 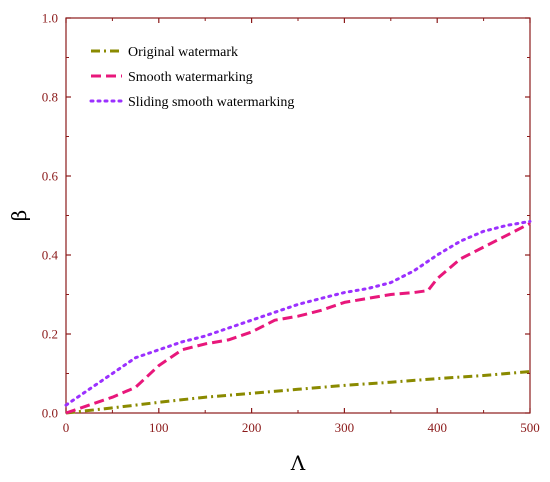 I want to click on y-tick-label: 0.2, so click(x=50, y=334).